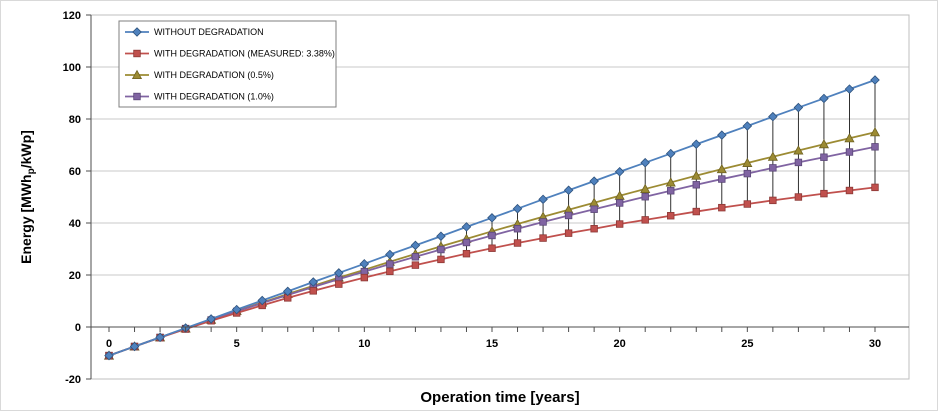 The width and height of the screenshot is (938, 411). Describe the element at coordinates (620, 344) in the screenshot. I see `x-tick-label: 20` at that location.